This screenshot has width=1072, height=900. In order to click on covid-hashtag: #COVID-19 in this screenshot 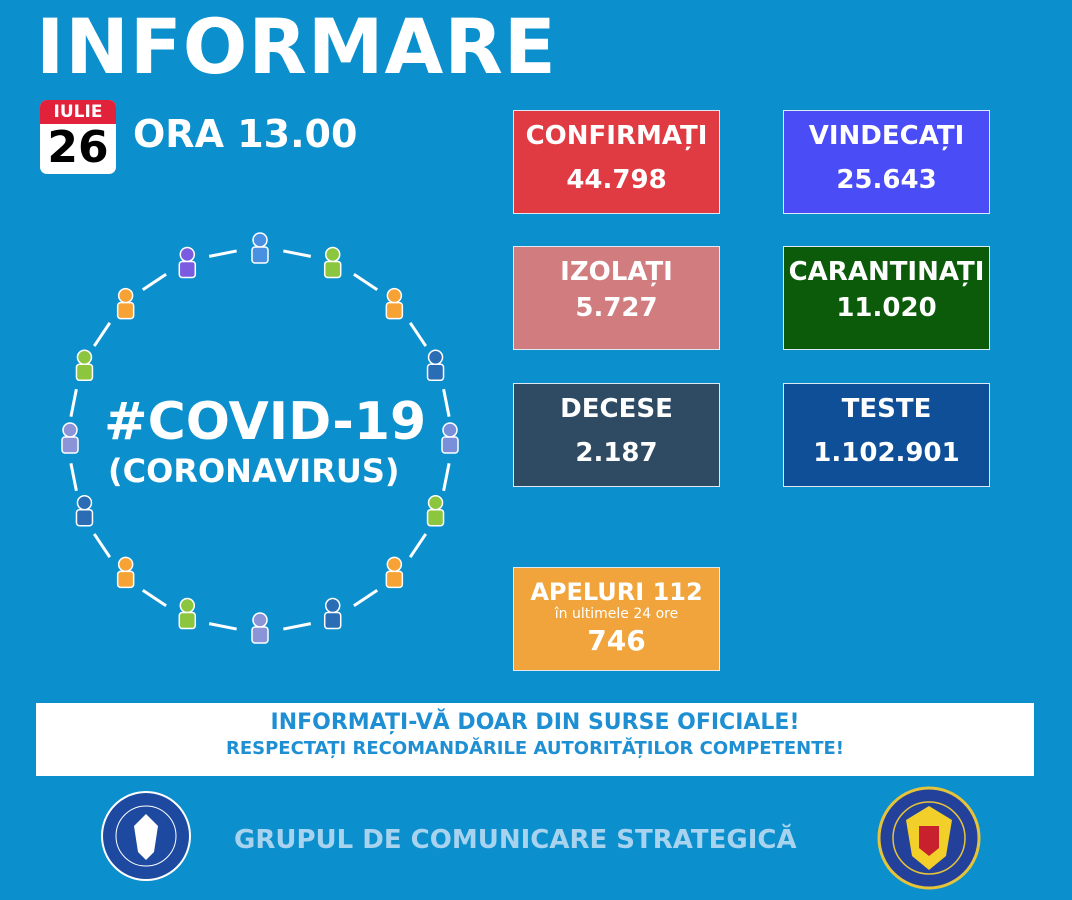, I will do `click(265, 422)`.